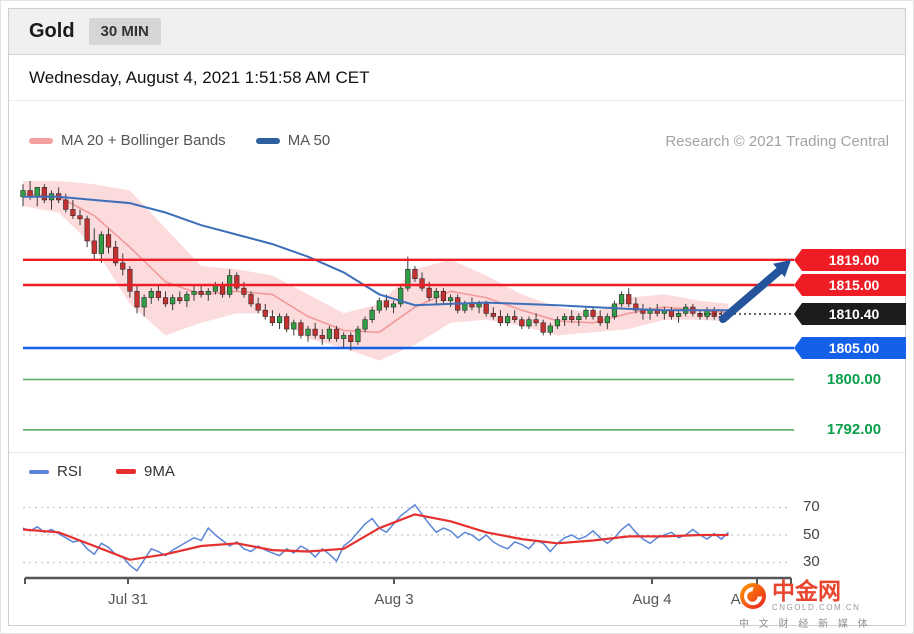 This screenshot has height=634, width=914. Describe the element at coordinates (850, 314) in the screenshot. I see `last-price-label: 1810.40` at that location.